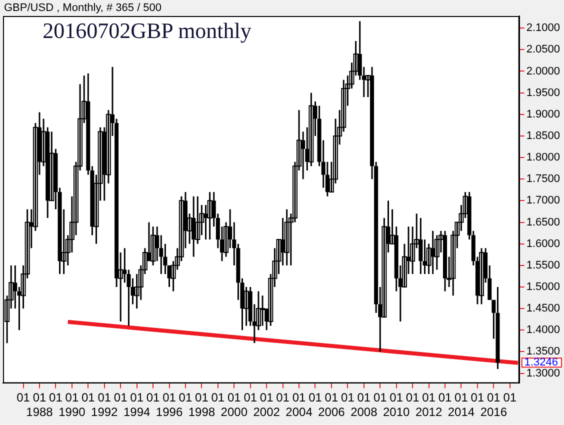 This screenshot has width=564, height=425. Describe the element at coordinates (543, 71) in the screenshot. I see `y-tick-label: 2.0000` at that location.